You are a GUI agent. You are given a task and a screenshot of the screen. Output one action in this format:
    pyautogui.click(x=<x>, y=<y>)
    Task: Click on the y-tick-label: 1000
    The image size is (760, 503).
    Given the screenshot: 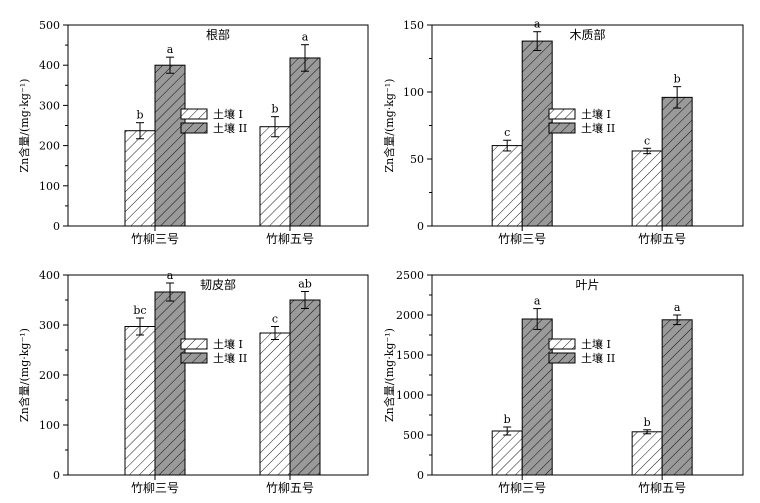 What is the action you would take?
    pyautogui.click(x=410, y=395)
    